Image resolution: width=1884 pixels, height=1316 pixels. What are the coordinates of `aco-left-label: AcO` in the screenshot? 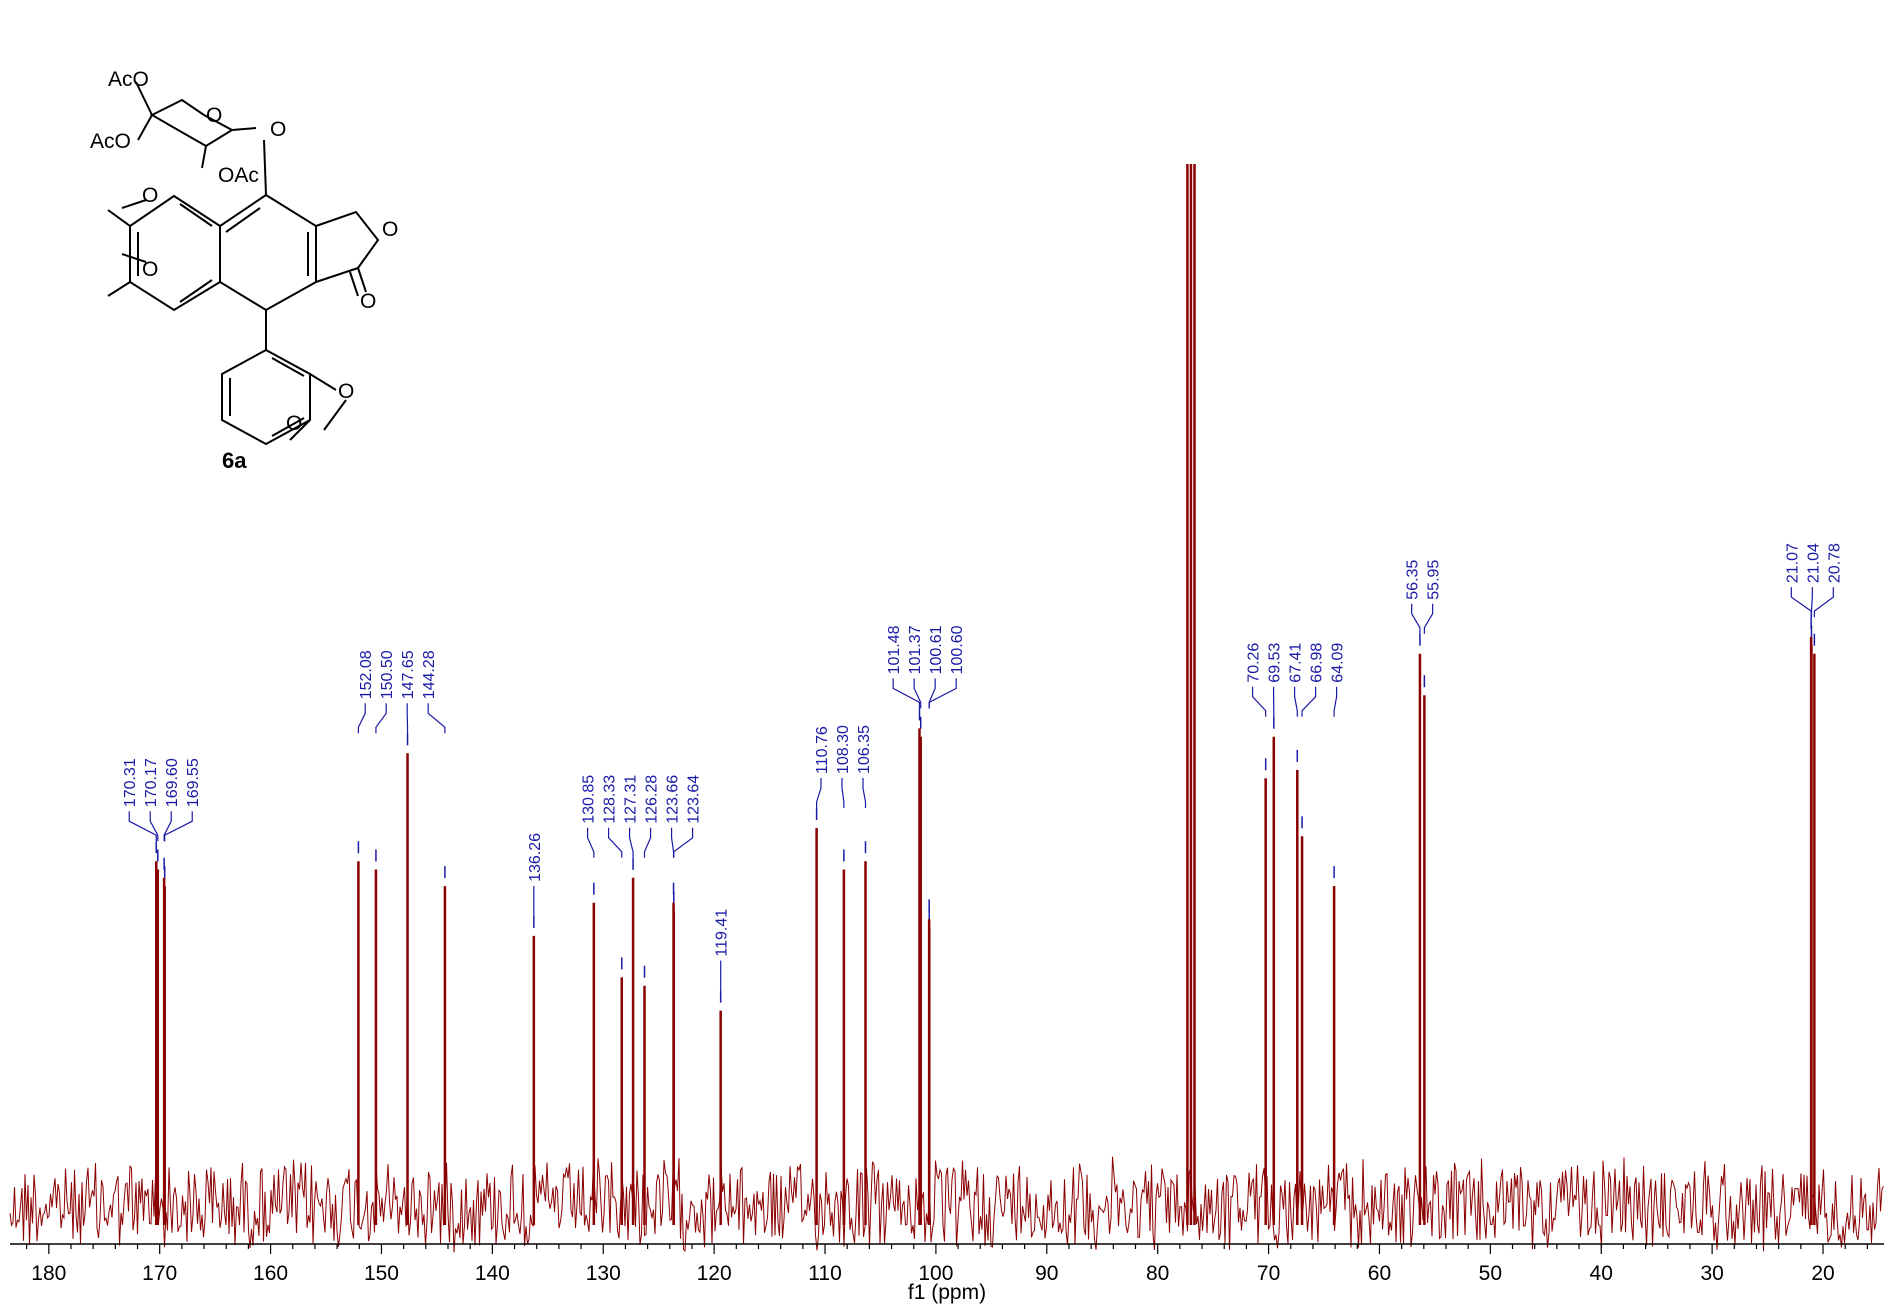 It's located at (110, 141).